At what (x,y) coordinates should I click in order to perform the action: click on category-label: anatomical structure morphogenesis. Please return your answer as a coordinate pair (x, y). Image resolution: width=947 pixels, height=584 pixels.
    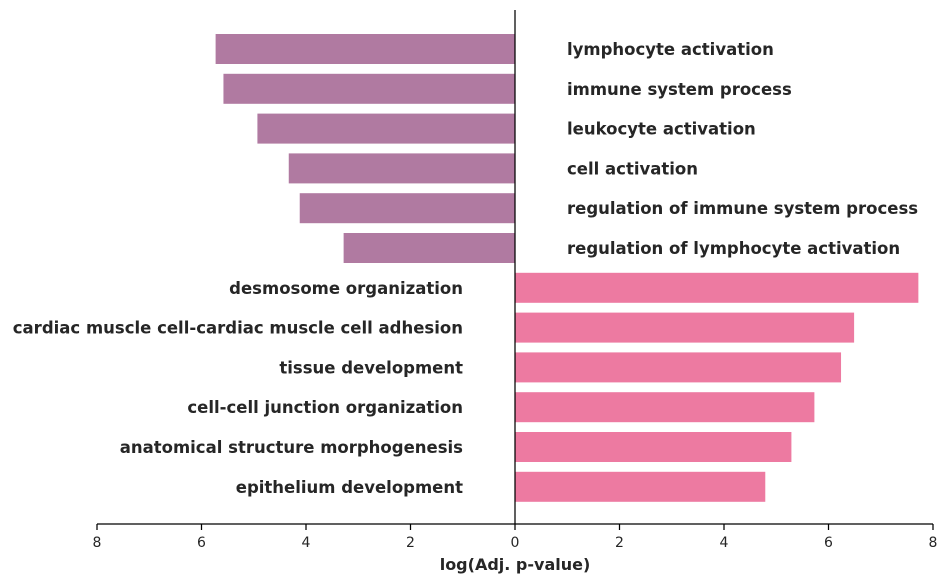
    Looking at the image, I should click on (291, 447).